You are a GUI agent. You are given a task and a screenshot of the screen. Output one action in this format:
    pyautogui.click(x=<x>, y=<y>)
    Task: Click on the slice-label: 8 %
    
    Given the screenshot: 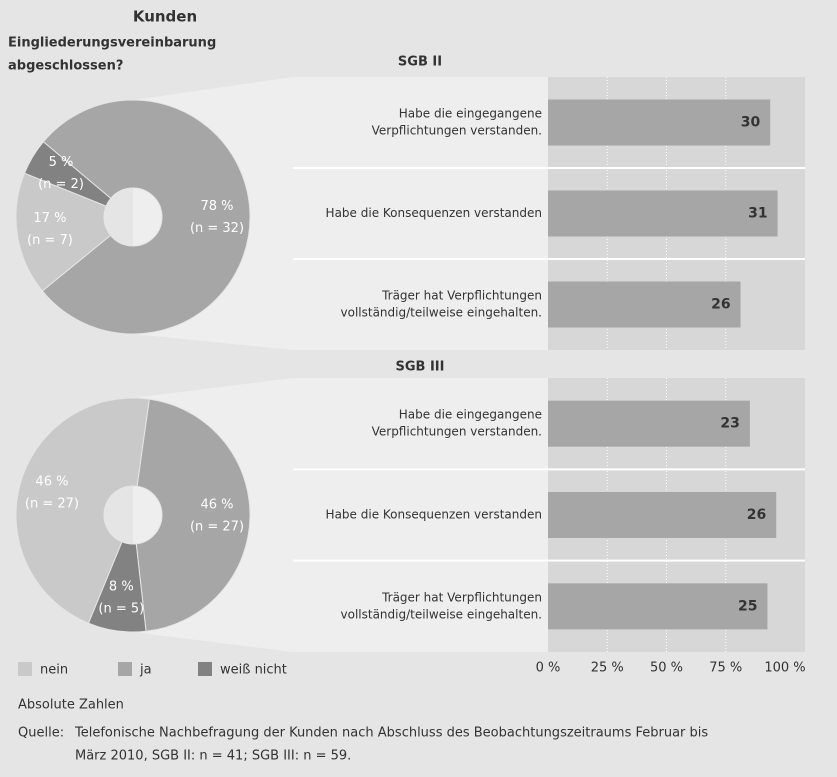 What is the action you would take?
    pyautogui.click(x=121, y=587)
    